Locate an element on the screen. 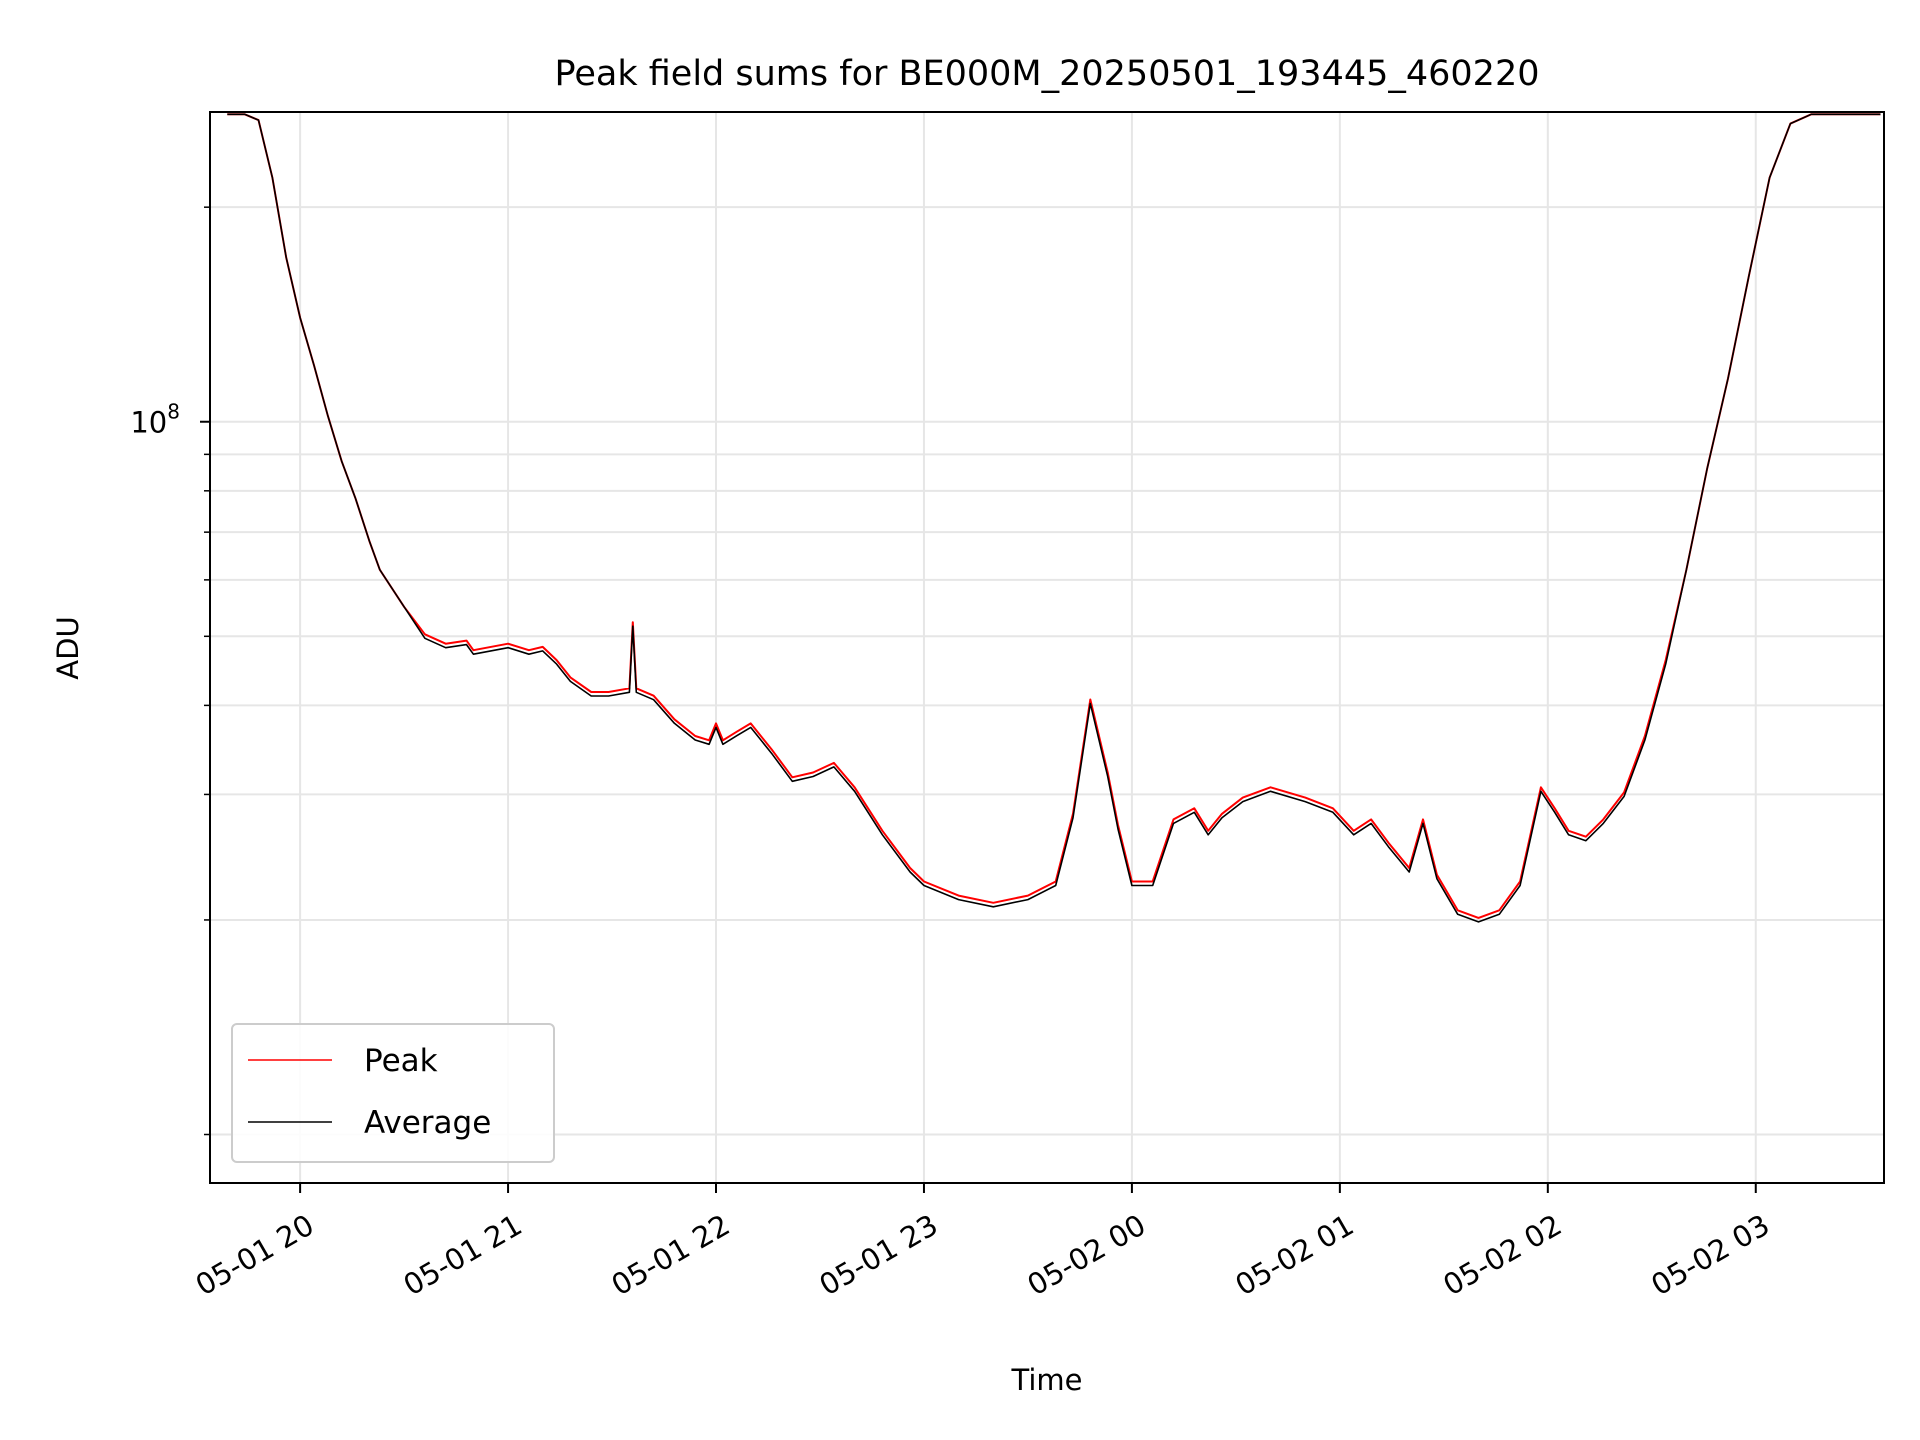 The width and height of the screenshot is (1920, 1440). legend-label-average: Average is located at coordinates (427, 1123).